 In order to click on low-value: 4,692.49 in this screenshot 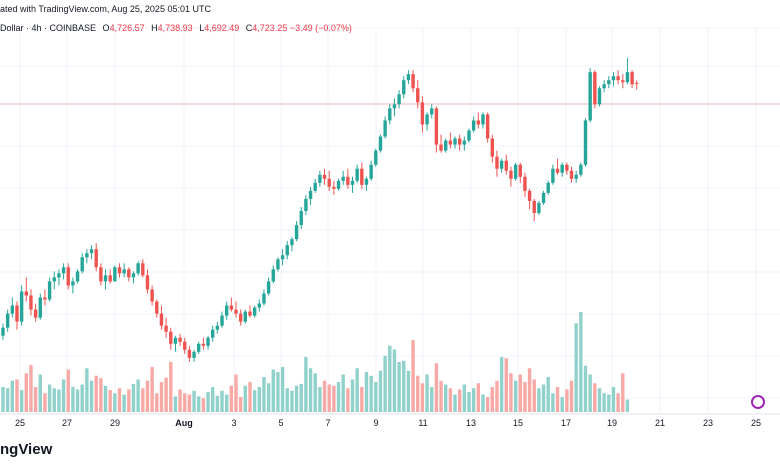, I will do `click(222, 28)`.